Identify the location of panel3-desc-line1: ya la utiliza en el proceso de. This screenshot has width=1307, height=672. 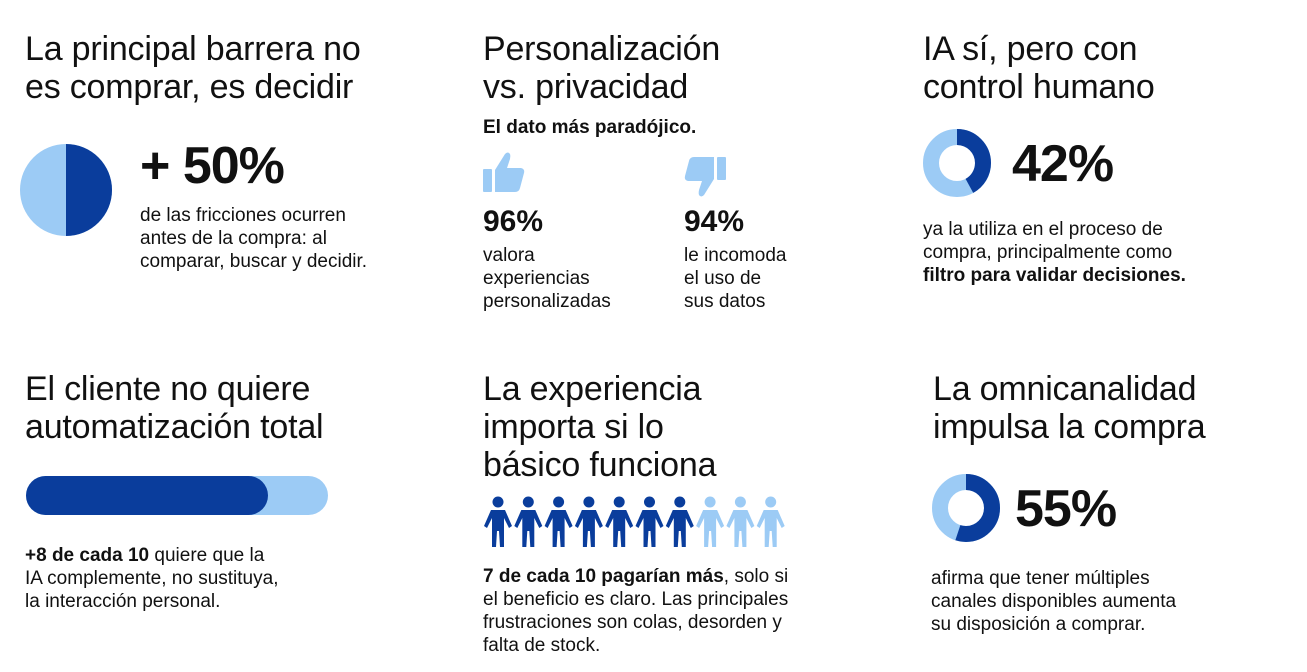
(1043, 229).